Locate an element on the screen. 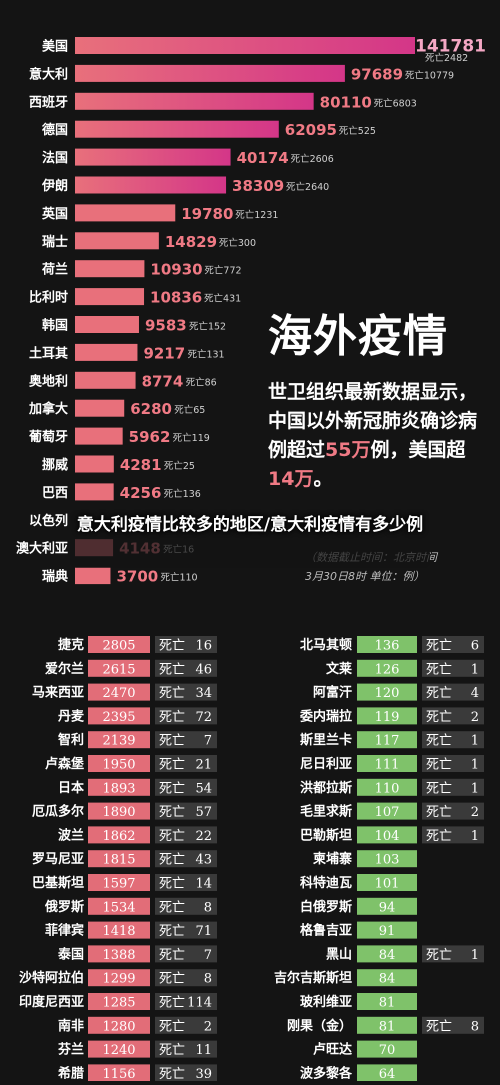 This screenshot has height=1085, width=500. bar-value-label: 4281 is located at coordinates (141, 465).